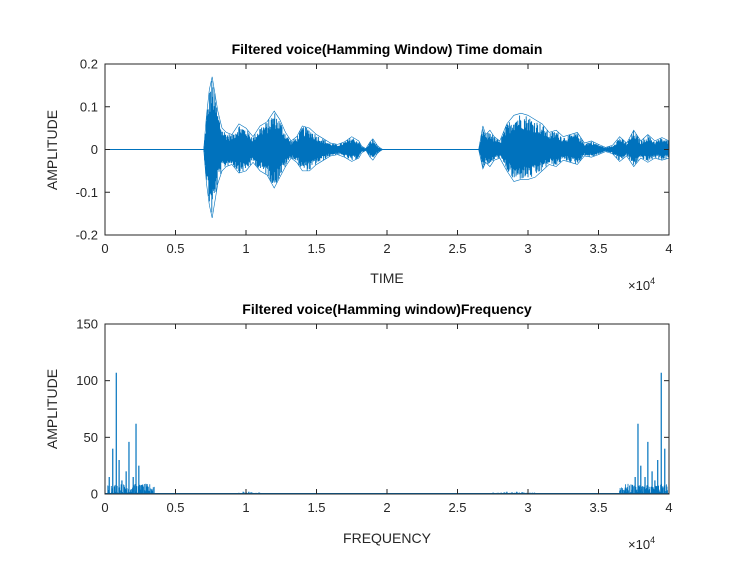  I want to click on frequency-domain-x-tick-label: 2.5, so click(457, 507).